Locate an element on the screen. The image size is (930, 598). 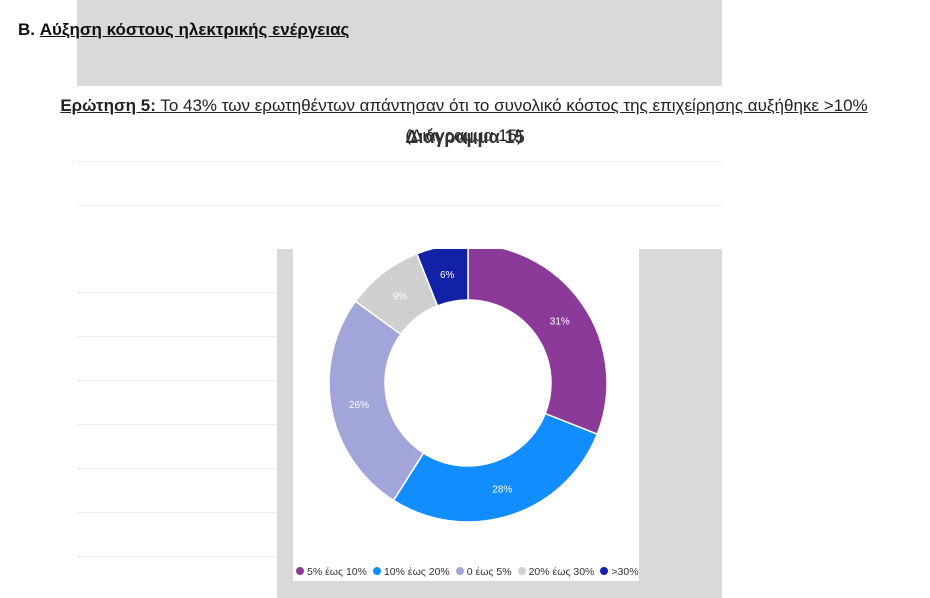
slice-label: 6% is located at coordinates (447, 275).